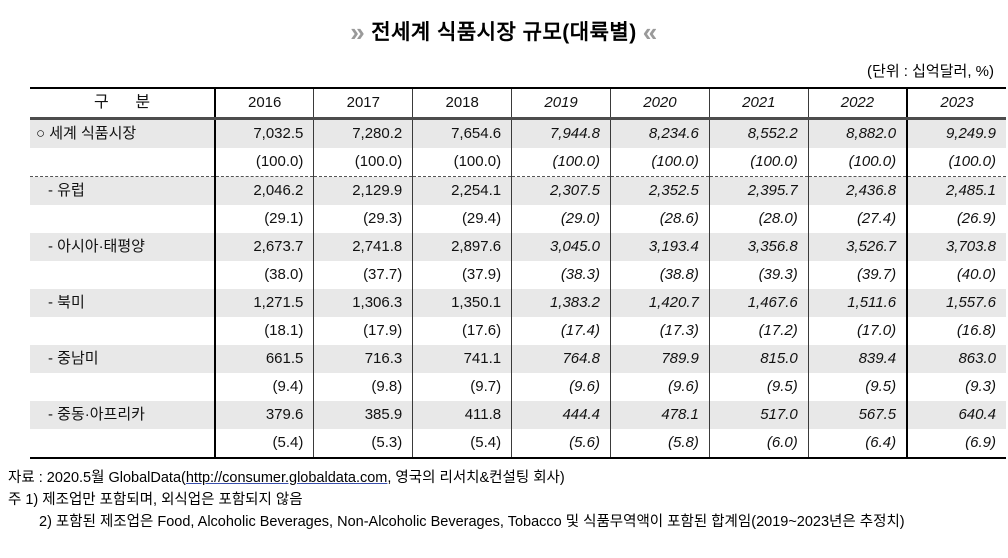 The width and height of the screenshot is (1008, 558). What do you see at coordinates (462, 219) in the screenshot?
I see `share-cell: (29.4)` at bounding box center [462, 219].